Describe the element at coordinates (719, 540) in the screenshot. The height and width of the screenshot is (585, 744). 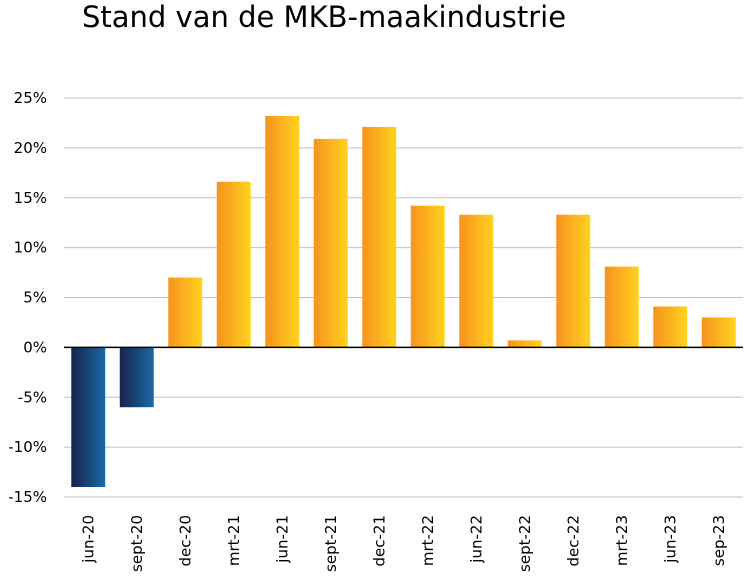
I see `x-tick-label: sep-23` at that location.